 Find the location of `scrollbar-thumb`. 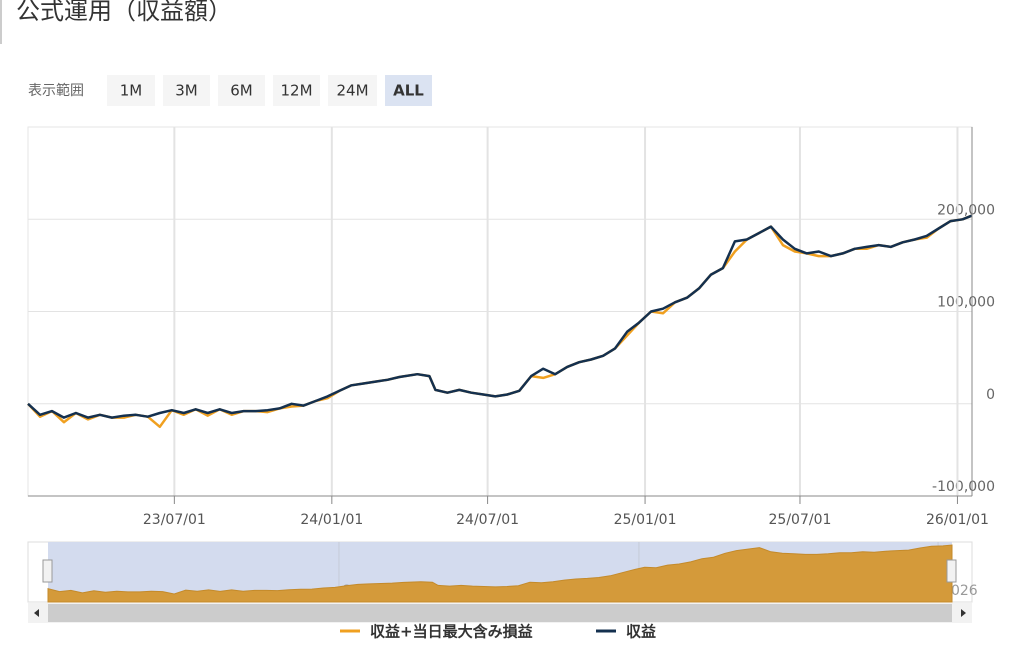

scrollbar-thumb is located at coordinates (500, 613).